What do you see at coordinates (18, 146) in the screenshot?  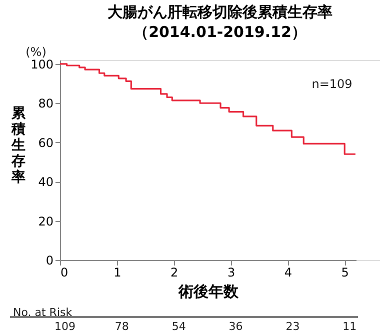 I see `y-axis-title: 累積生存率` at bounding box center [18, 146].